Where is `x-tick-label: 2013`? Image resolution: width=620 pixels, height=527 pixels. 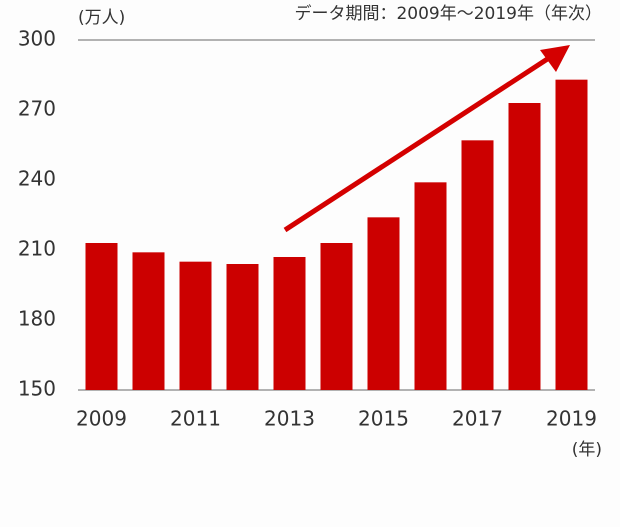 x-tick-label: 2013 is located at coordinates (289, 419).